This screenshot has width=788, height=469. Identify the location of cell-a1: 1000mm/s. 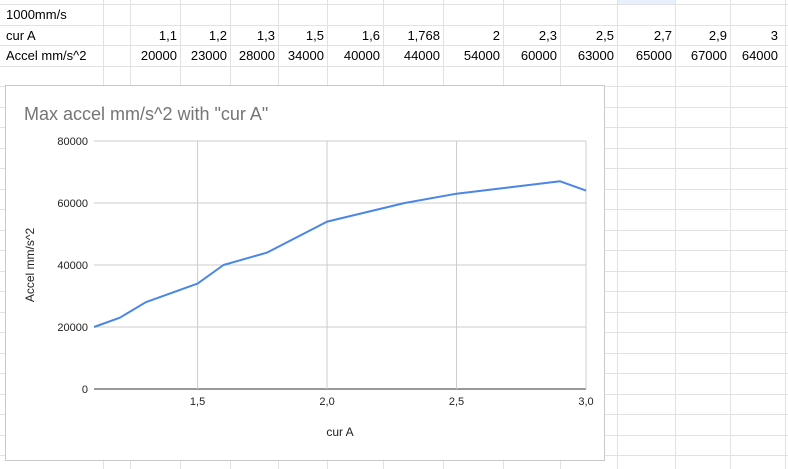
(36, 14).